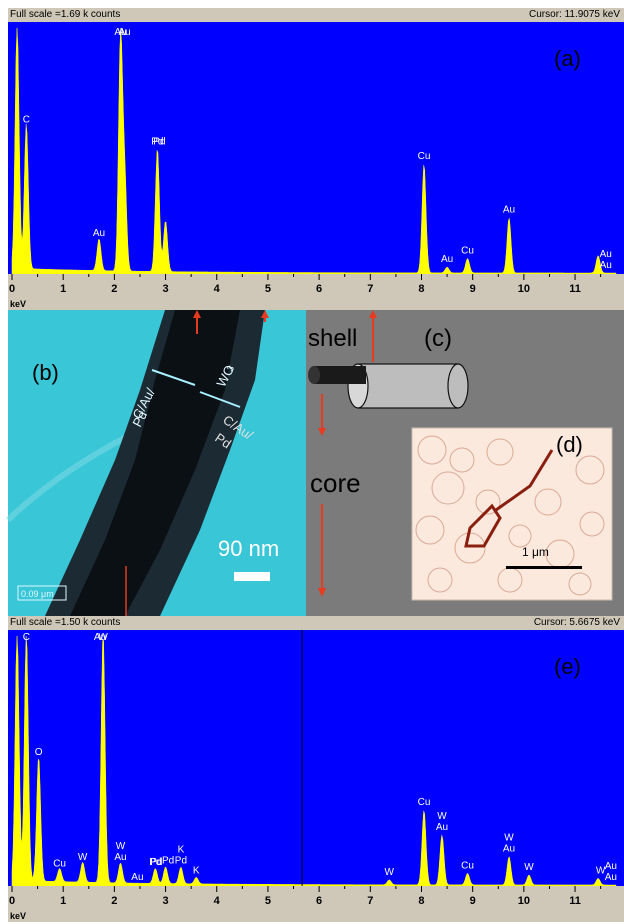  What do you see at coordinates (252, 576) in the screenshot?
I see `scale-bar-b` at bounding box center [252, 576].